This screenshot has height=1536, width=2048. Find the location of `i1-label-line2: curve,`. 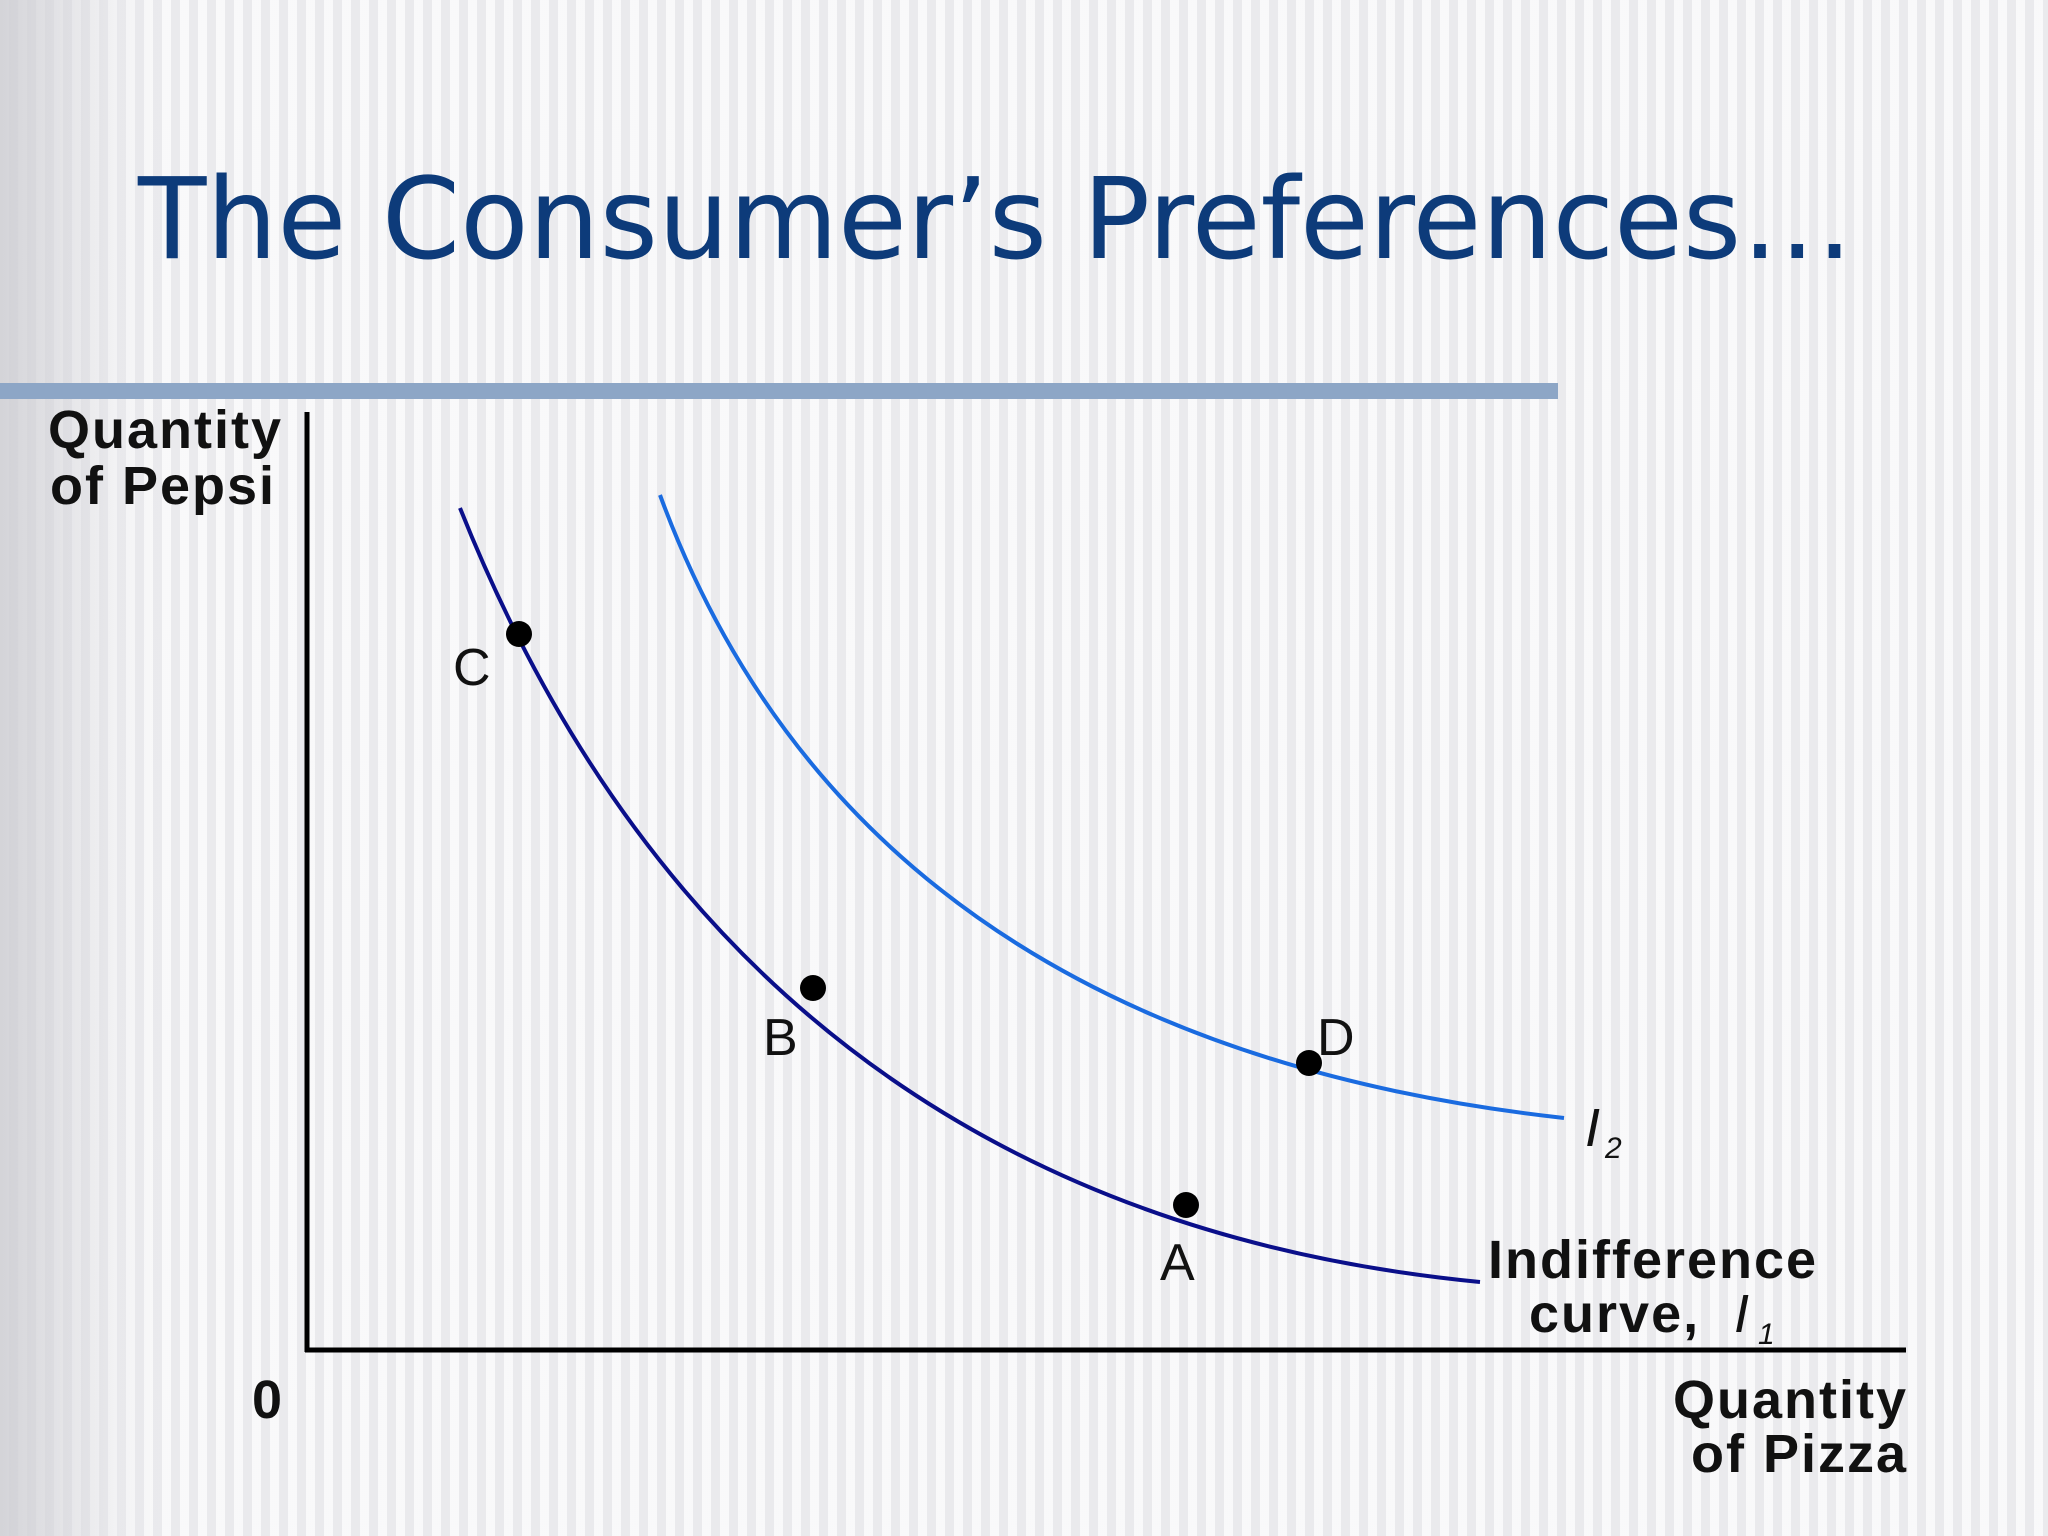

i1-label-line2: curve, is located at coordinates (1614, 1314).